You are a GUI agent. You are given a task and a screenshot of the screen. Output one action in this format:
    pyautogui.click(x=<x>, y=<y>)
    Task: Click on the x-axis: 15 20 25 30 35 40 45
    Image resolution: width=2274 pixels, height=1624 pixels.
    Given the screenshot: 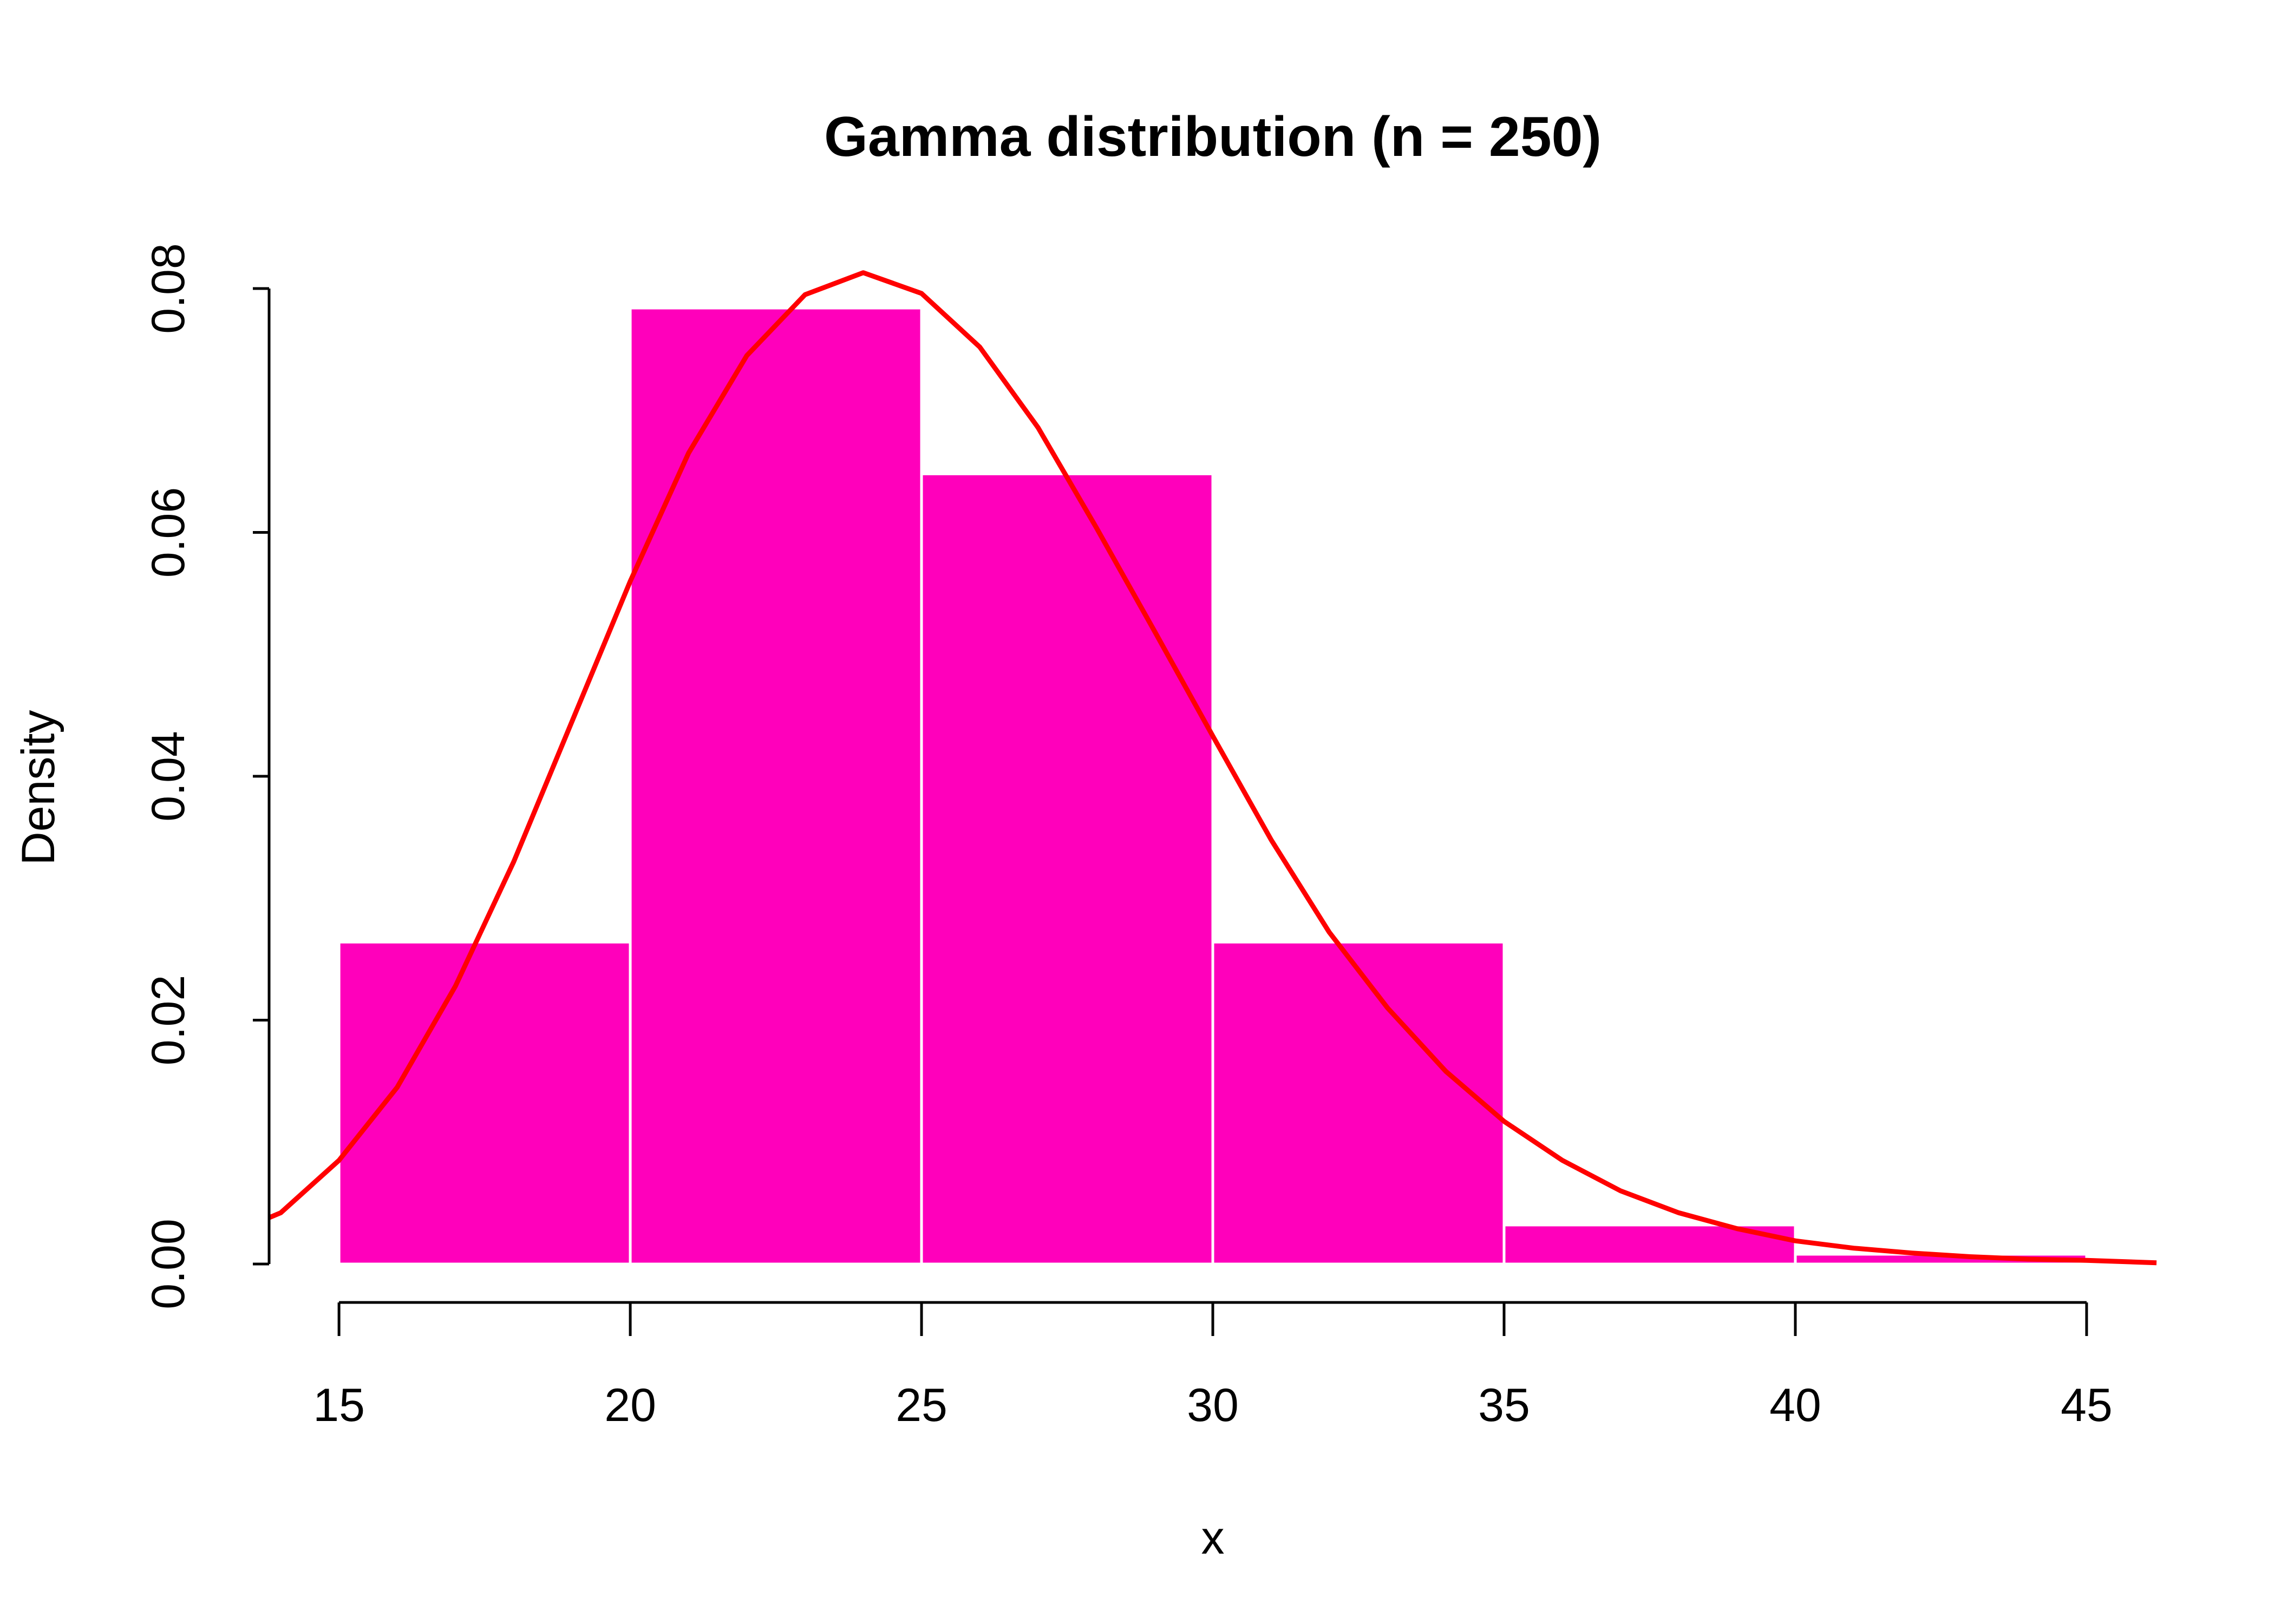 What is the action you would take?
    pyautogui.click(x=1213, y=1366)
    